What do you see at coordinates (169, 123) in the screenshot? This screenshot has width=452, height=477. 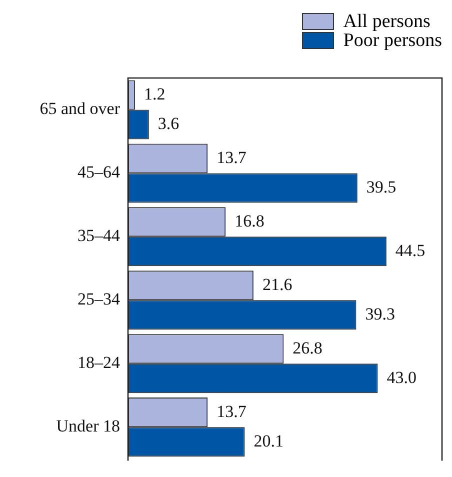 I see `data-label: 3.6` at bounding box center [169, 123].